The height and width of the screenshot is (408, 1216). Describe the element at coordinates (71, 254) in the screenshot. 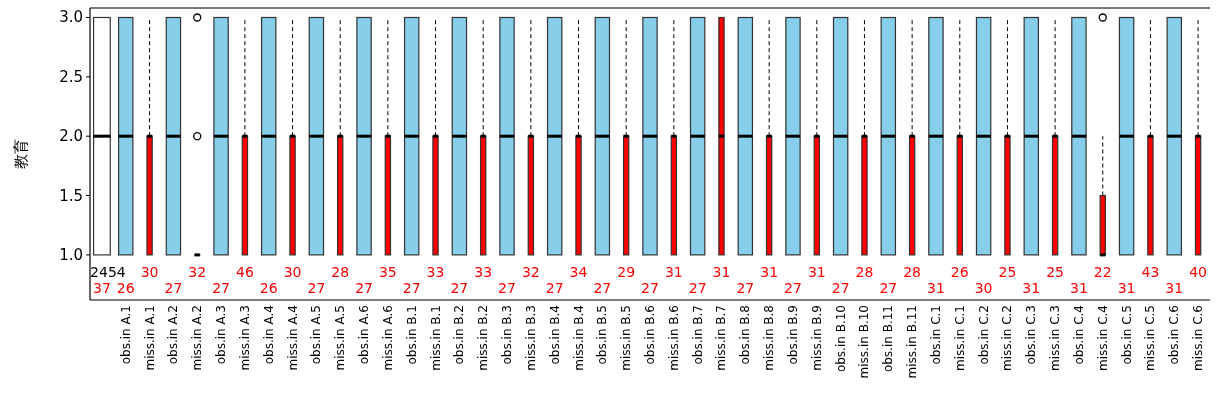

I see `y-tick-label: 1.0` at that location.